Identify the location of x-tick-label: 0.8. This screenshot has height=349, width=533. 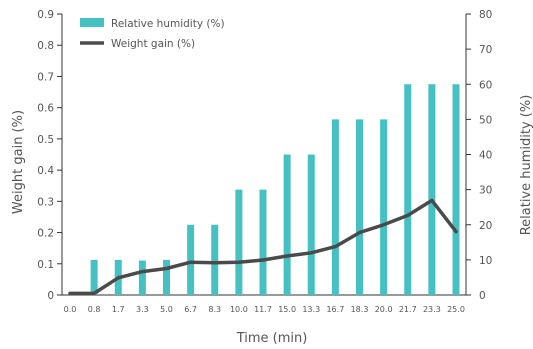
(94, 309).